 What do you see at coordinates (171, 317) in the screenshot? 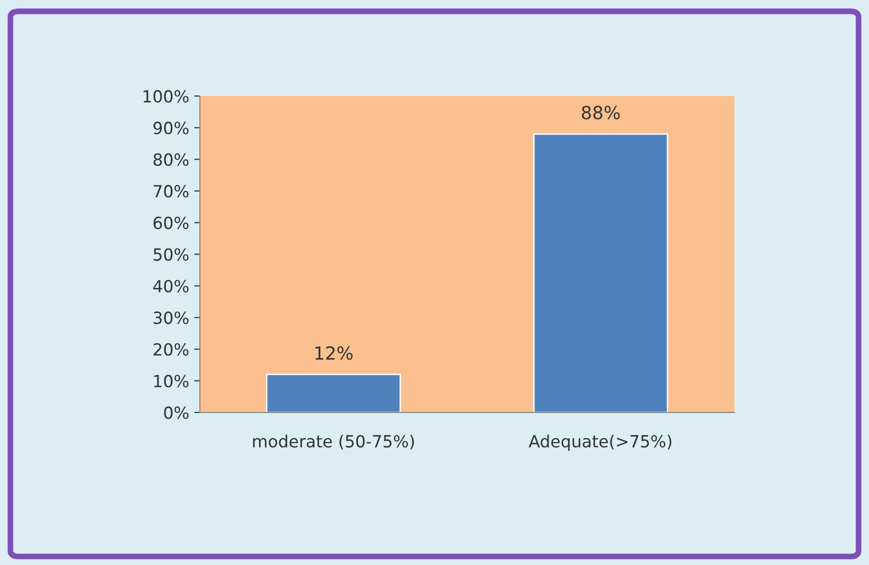
I see `y-tick-label: 30%` at bounding box center [171, 317].